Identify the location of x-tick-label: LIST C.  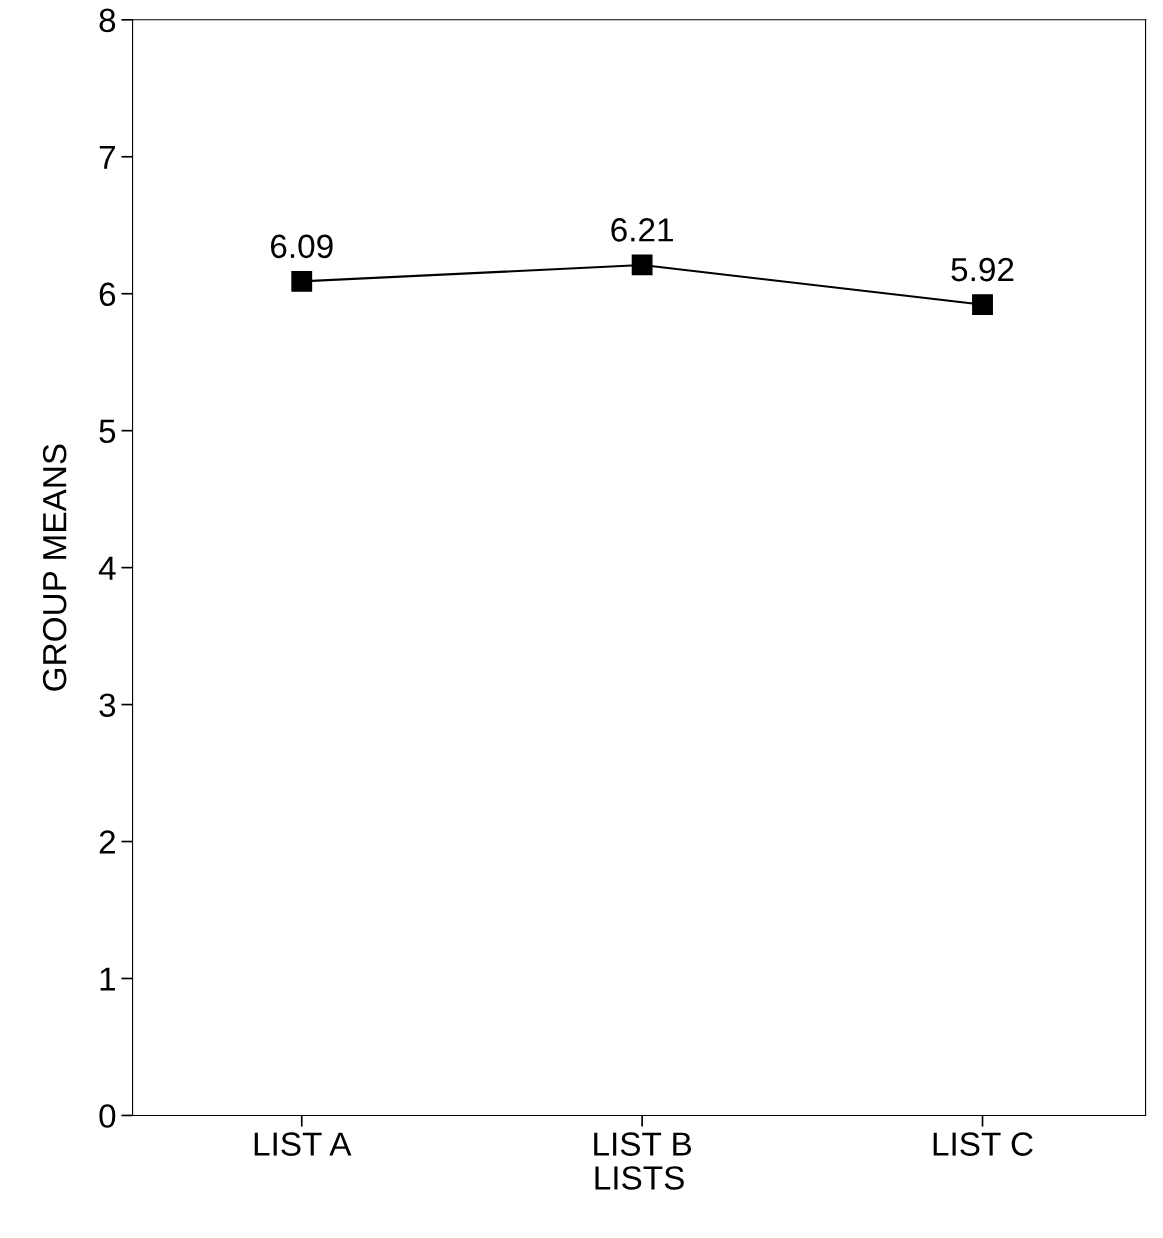
(983, 1144).